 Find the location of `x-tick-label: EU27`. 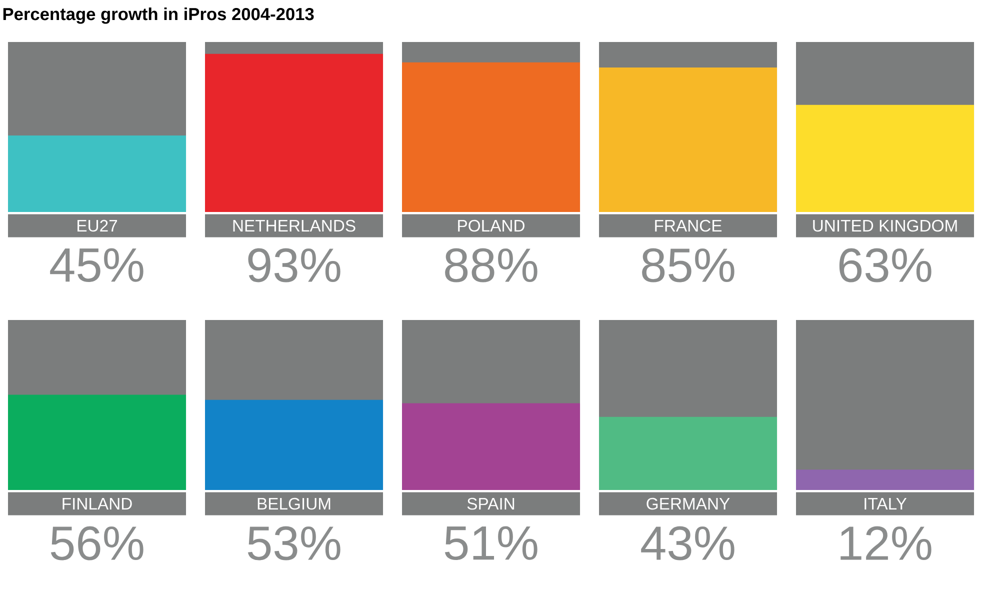

x-tick-label: EU27 is located at coordinates (98, 226).